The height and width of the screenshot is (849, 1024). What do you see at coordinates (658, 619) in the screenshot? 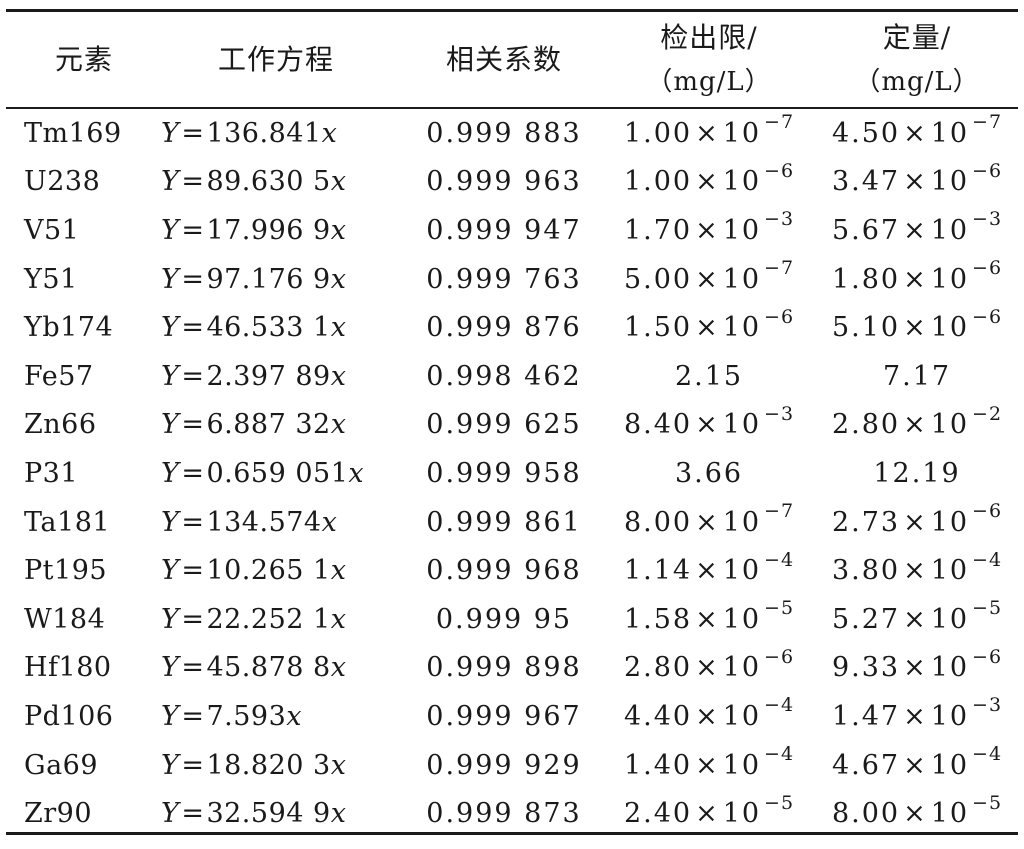
I see `lod-mantissa: 1.58` at bounding box center [658, 619].